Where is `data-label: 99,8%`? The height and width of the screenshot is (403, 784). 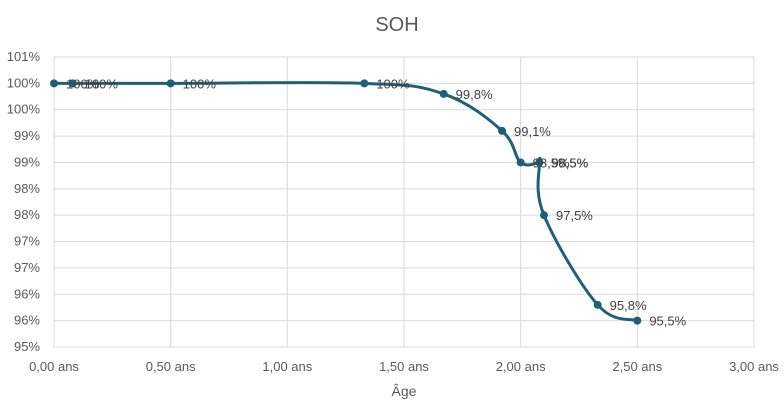 data-label: 99,8% is located at coordinates (474, 94).